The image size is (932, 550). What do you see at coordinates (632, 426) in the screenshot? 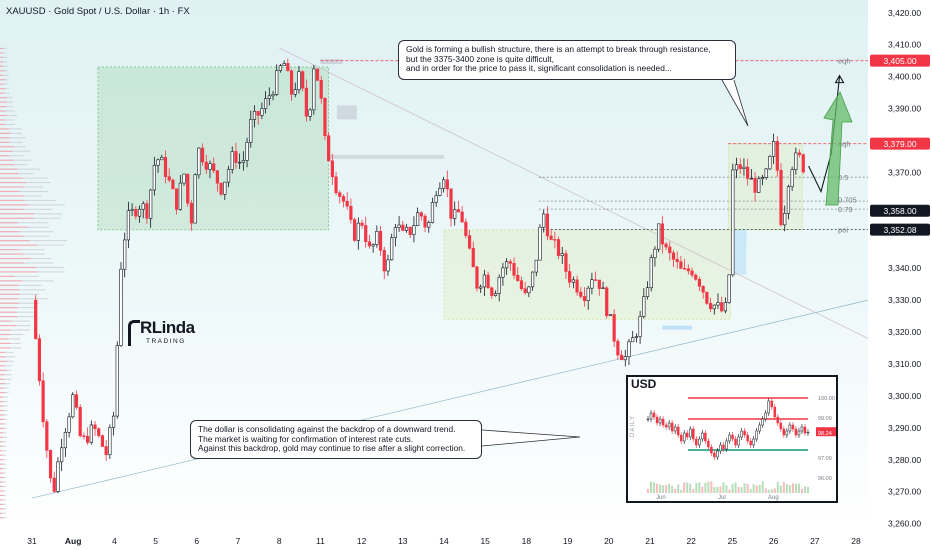
I see `inset-timeframe-label: DAILY` at bounding box center [632, 426].